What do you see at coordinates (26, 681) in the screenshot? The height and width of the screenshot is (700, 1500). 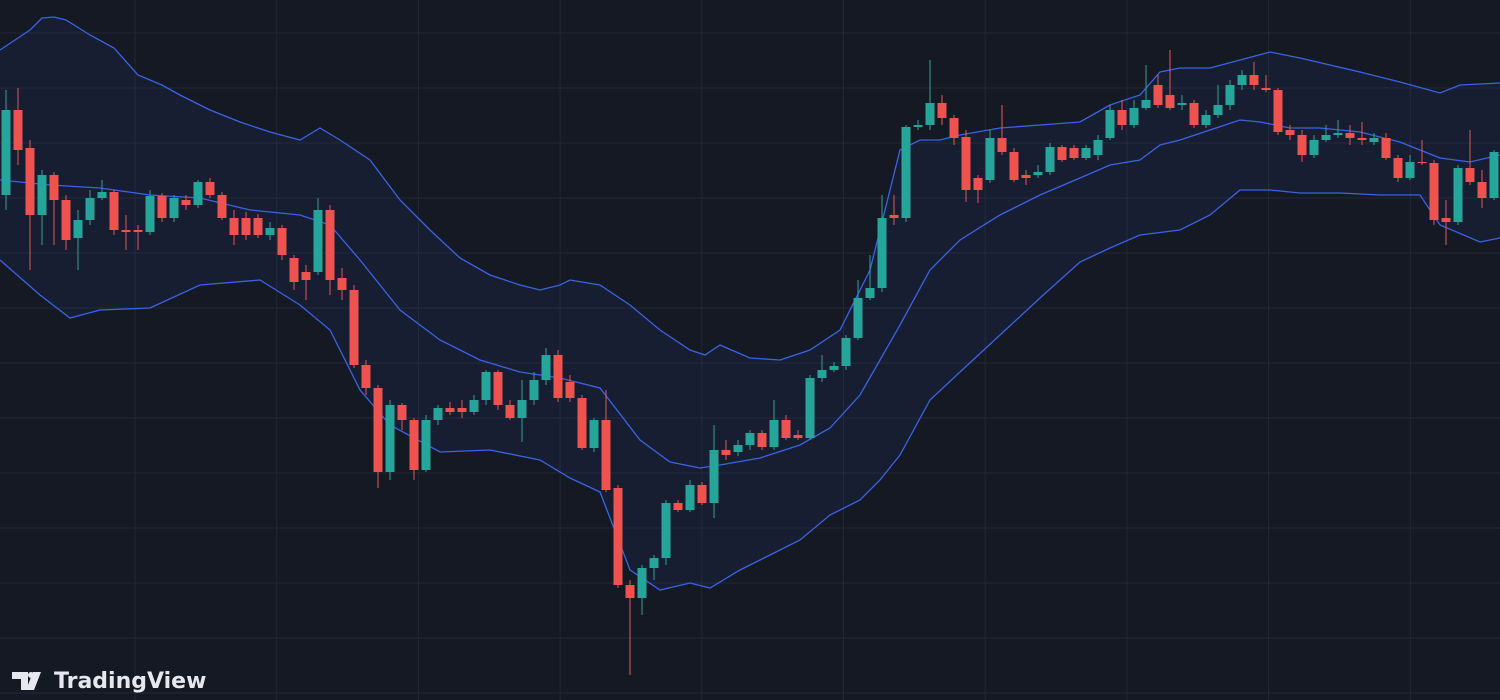 I see `logo-mark` at bounding box center [26, 681].